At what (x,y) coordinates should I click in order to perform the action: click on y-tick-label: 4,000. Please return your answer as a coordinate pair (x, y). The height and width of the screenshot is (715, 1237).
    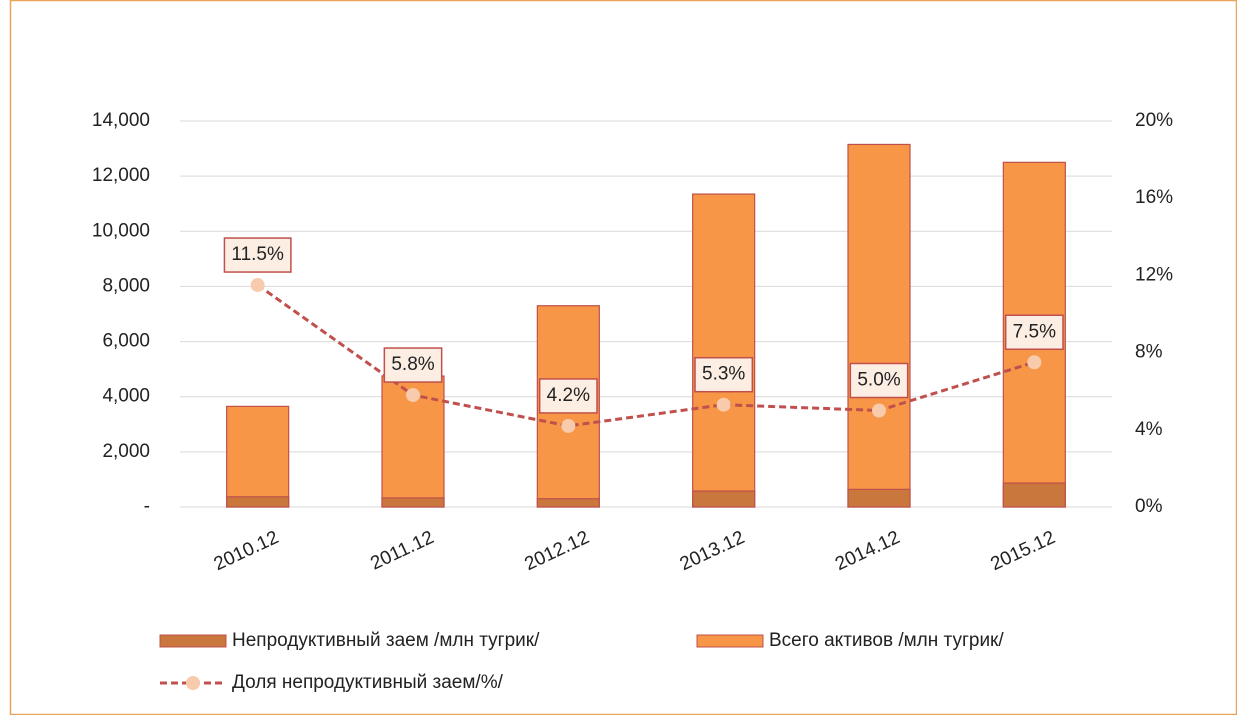
    Looking at the image, I should click on (126, 396).